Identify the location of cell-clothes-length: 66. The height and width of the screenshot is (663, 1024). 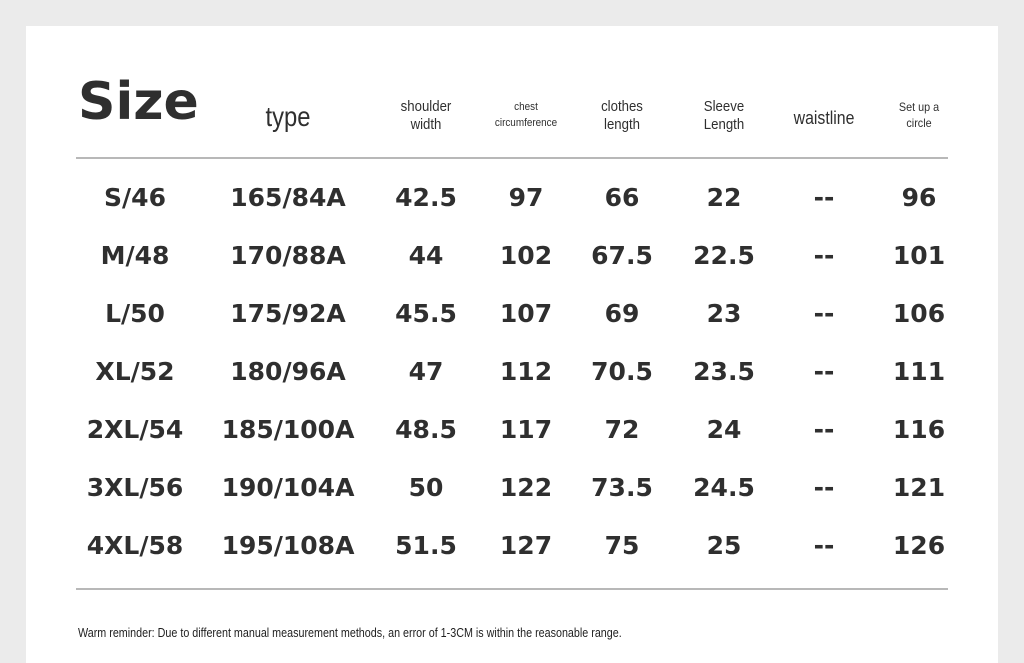
(622, 197).